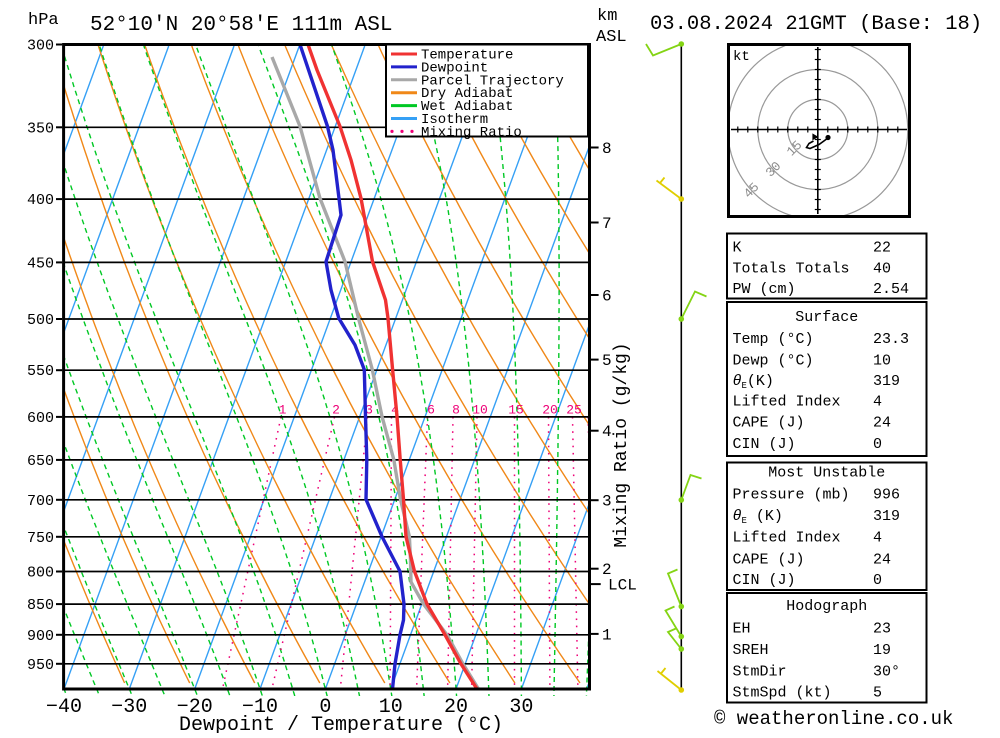 The height and width of the screenshot is (738, 1000). I want to click on svg-text: 400, so click(40, 200).